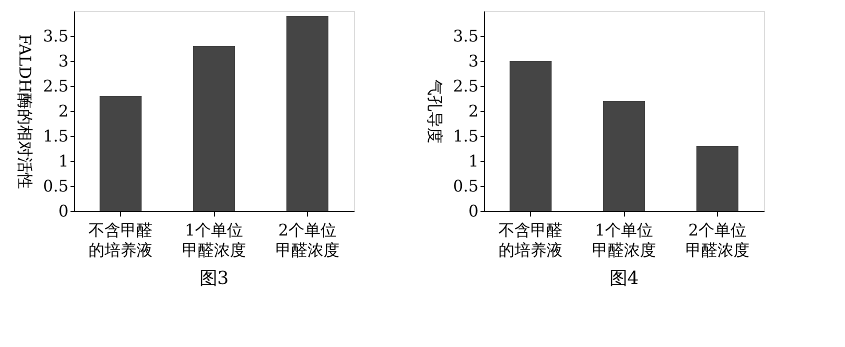 The image size is (845, 347). I want to click on text: 图3, so click(214, 278).